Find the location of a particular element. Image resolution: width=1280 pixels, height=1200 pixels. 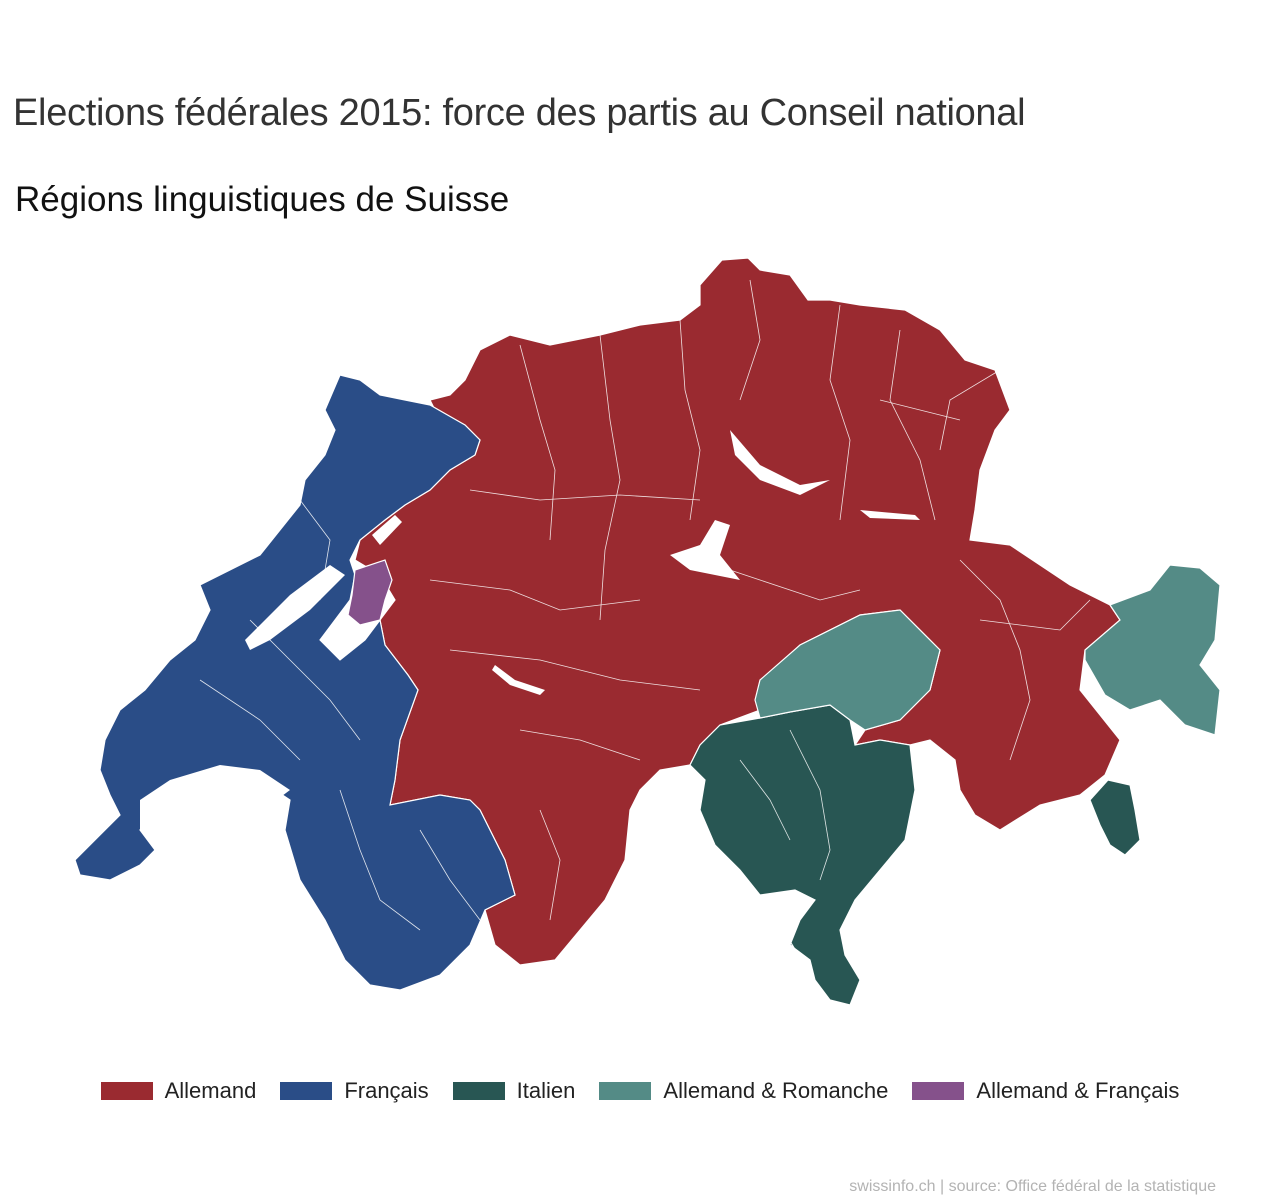

lake-thun-brienz is located at coordinates (518, 680).